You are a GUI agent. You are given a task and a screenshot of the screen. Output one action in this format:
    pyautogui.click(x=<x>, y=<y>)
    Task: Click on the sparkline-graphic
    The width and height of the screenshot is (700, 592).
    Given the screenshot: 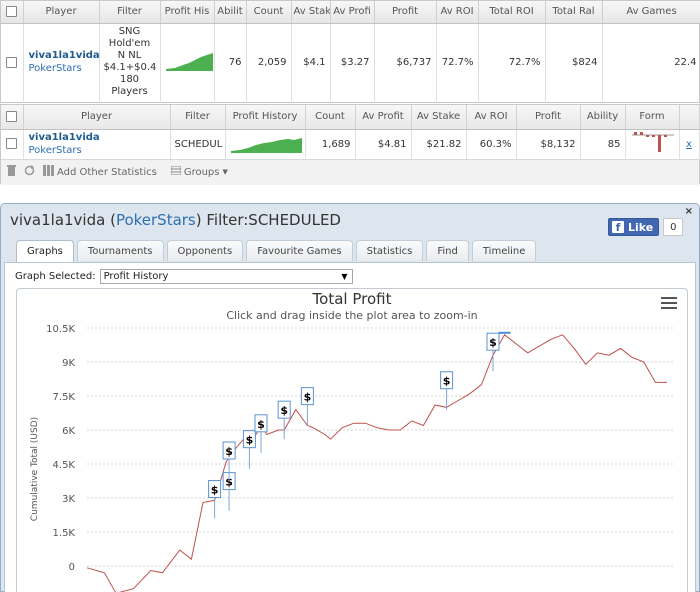 What is the action you would take?
    pyautogui.click(x=189, y=61)
    